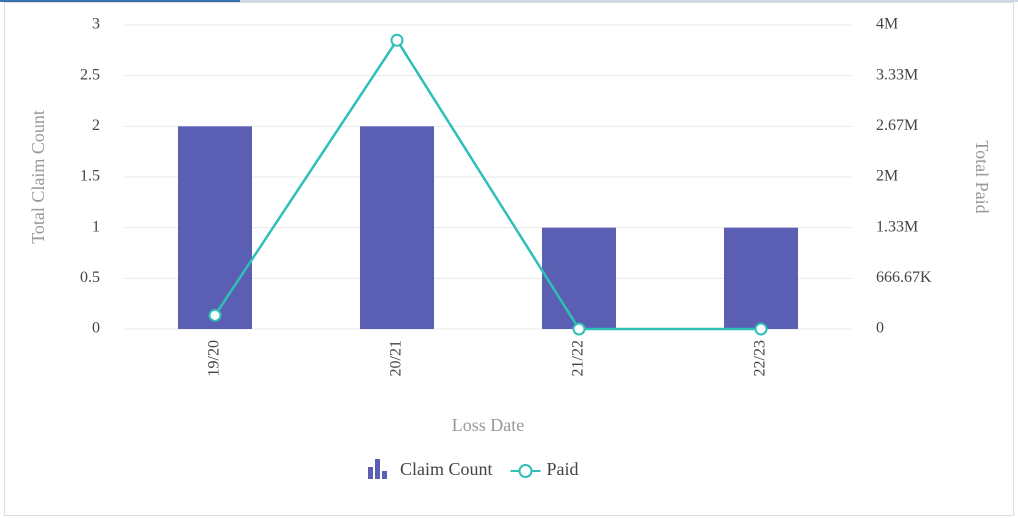  What do you see at coordinates (488, 425) in the screenshot?
I see `x-axis-title: Loss Date` at bounding box center [488, 425].